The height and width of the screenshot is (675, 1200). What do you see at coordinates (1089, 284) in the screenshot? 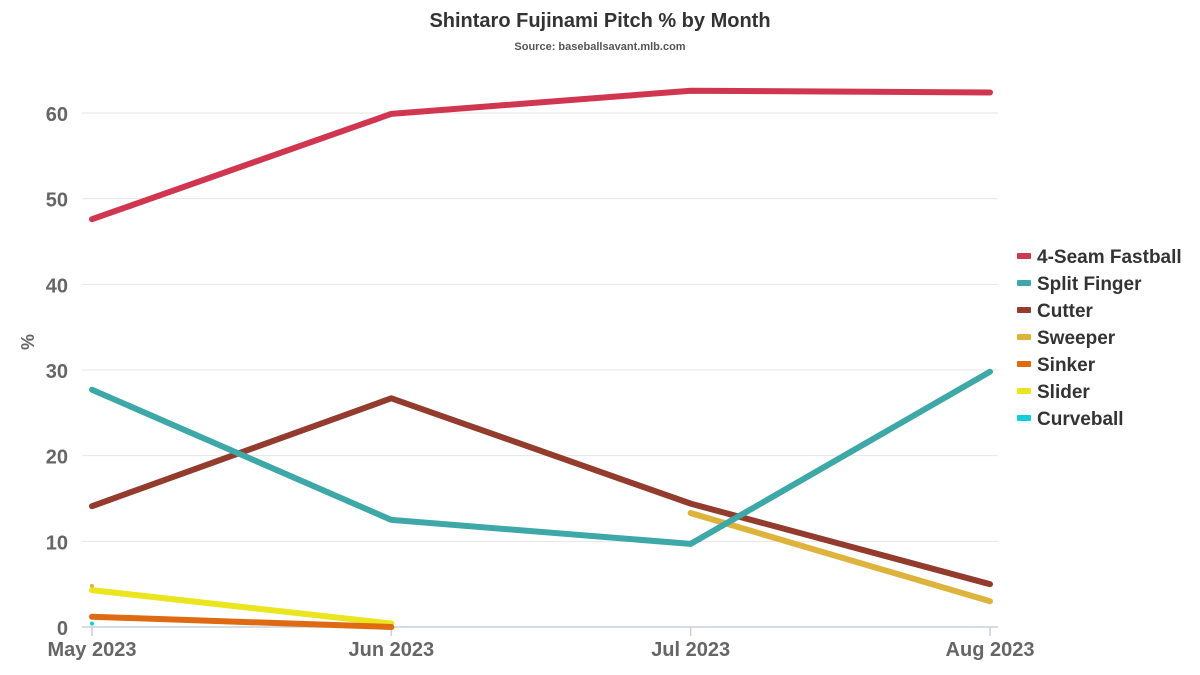
I see `legend-label: Split Finger` at bounding box center [1089, 284].